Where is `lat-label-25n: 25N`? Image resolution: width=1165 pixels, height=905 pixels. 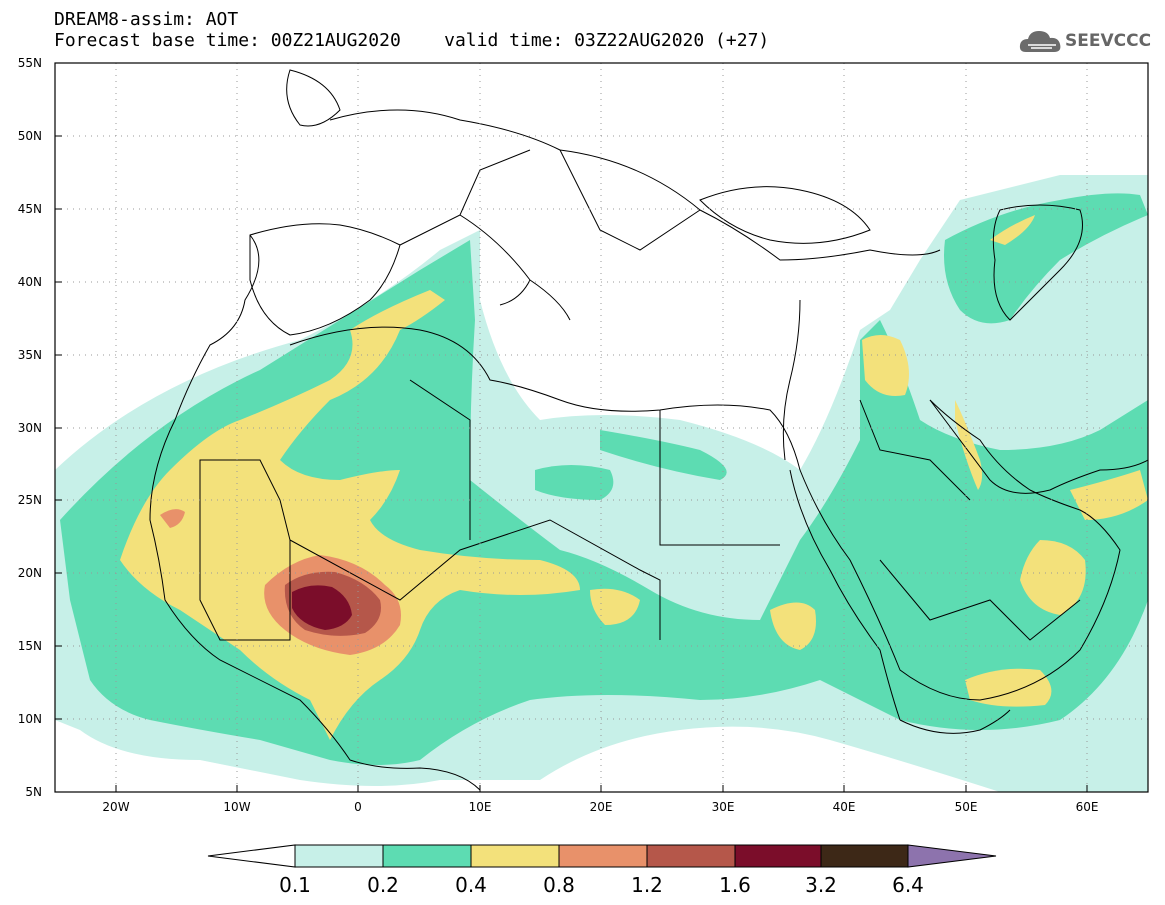 lat-label-25n: 25N is located at coordinates (29, 500).